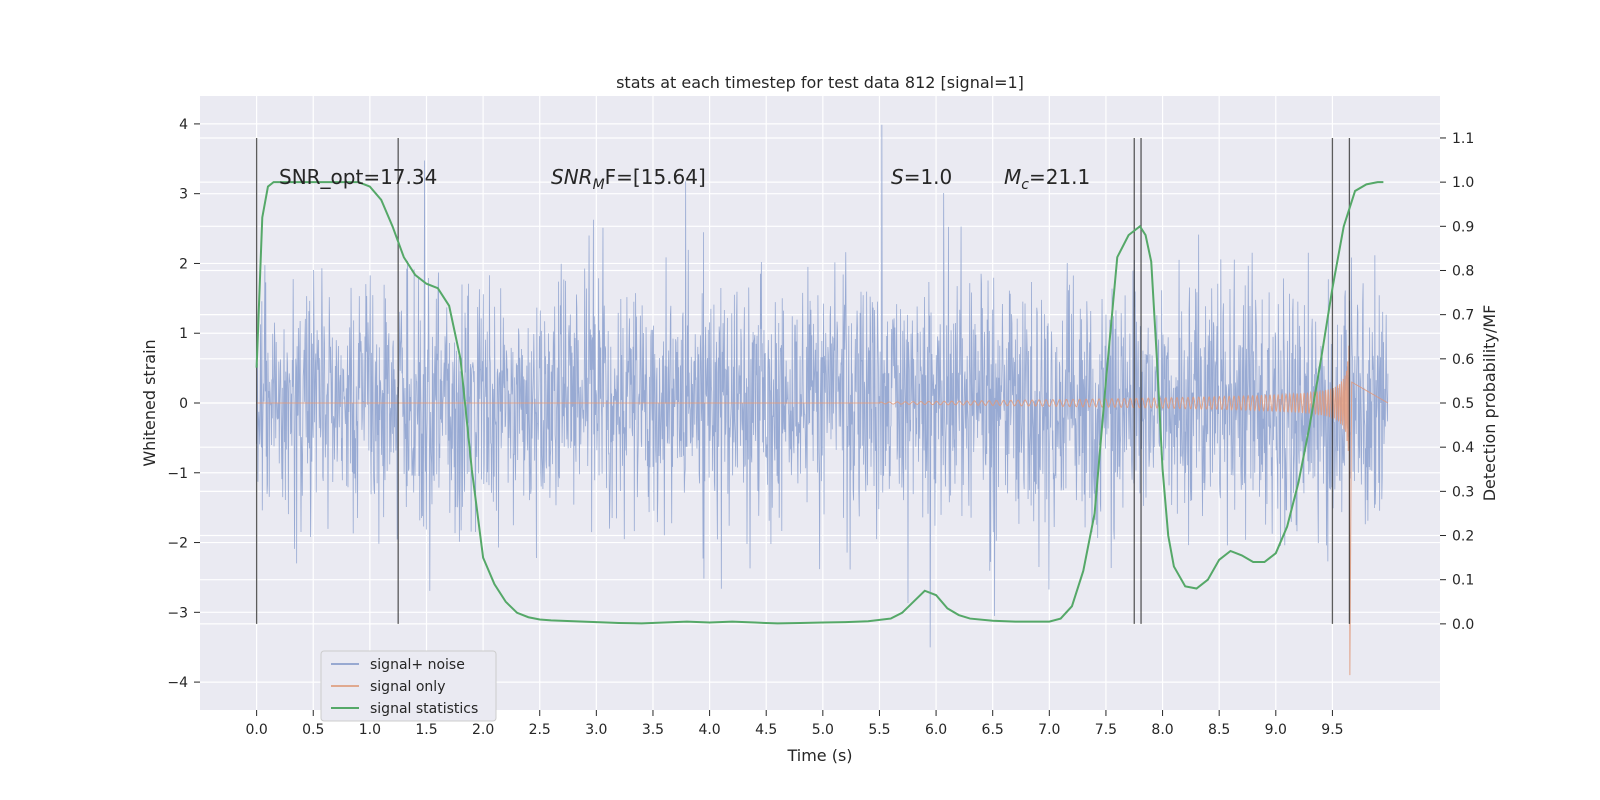  Describe the element at coordinates (177, 683) in the screenshot. I see `y-tick-label: −4` at that location.